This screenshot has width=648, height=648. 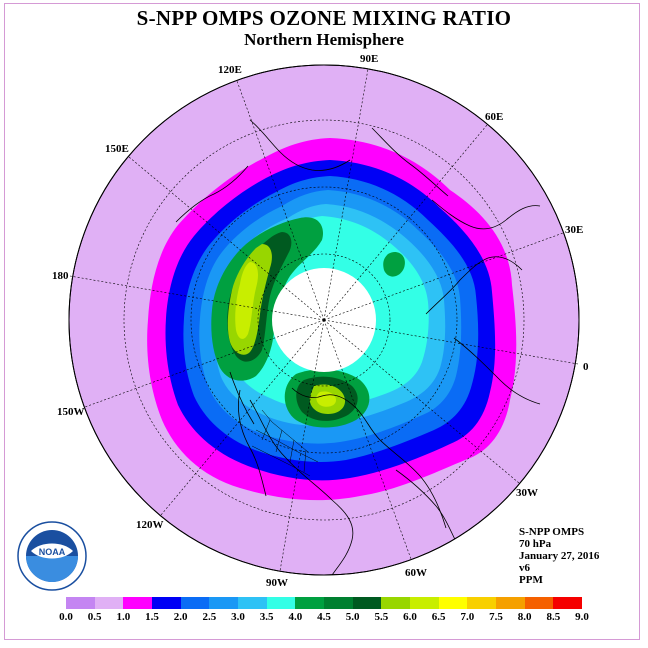 I want to click on lon-label-120e: 120E, so click(x=230, y=70).